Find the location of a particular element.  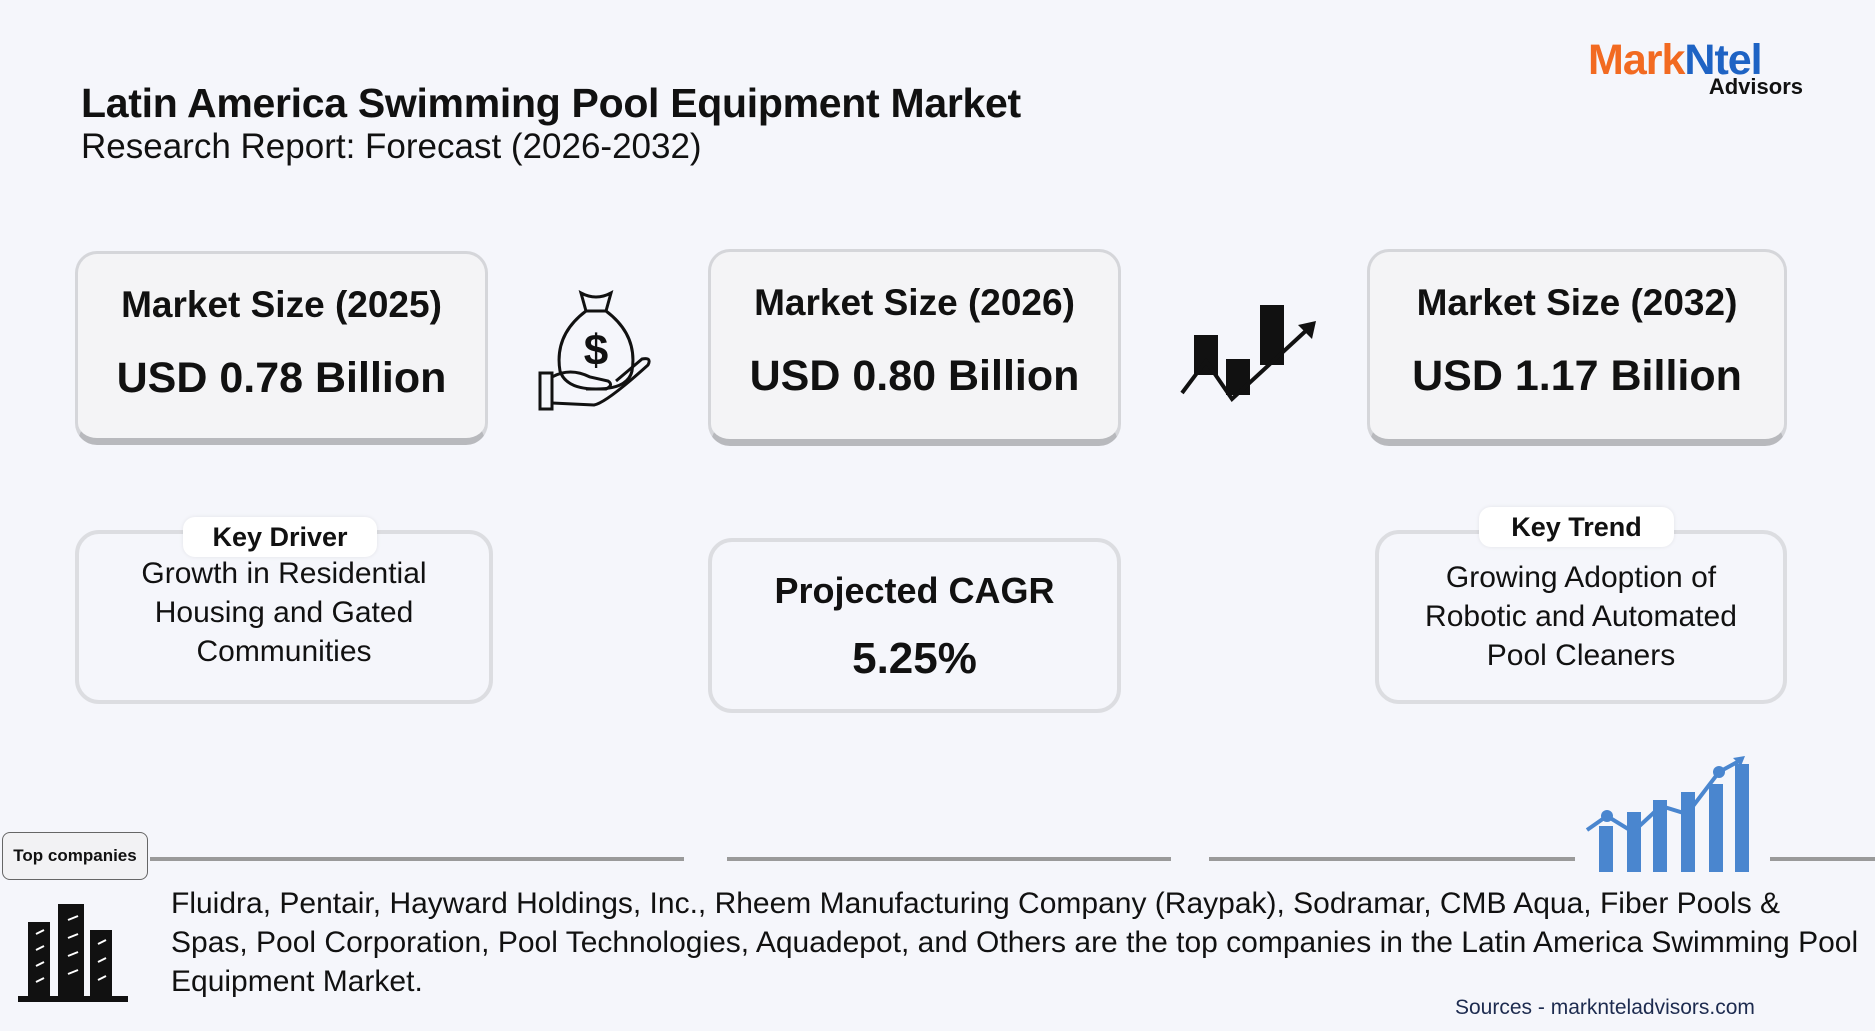

marknteladvisors-logo: MarkNtel Advisors is located at coordinates (1695, 68).